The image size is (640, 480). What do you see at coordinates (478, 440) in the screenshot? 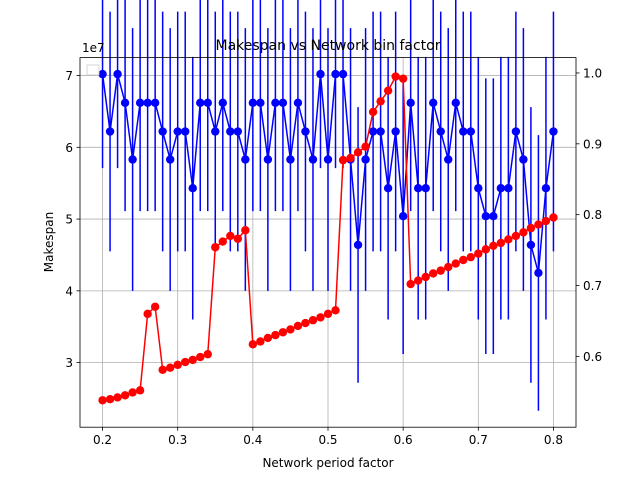
I see `x-tick-label: 0.7` at bounding box center [478, 440].